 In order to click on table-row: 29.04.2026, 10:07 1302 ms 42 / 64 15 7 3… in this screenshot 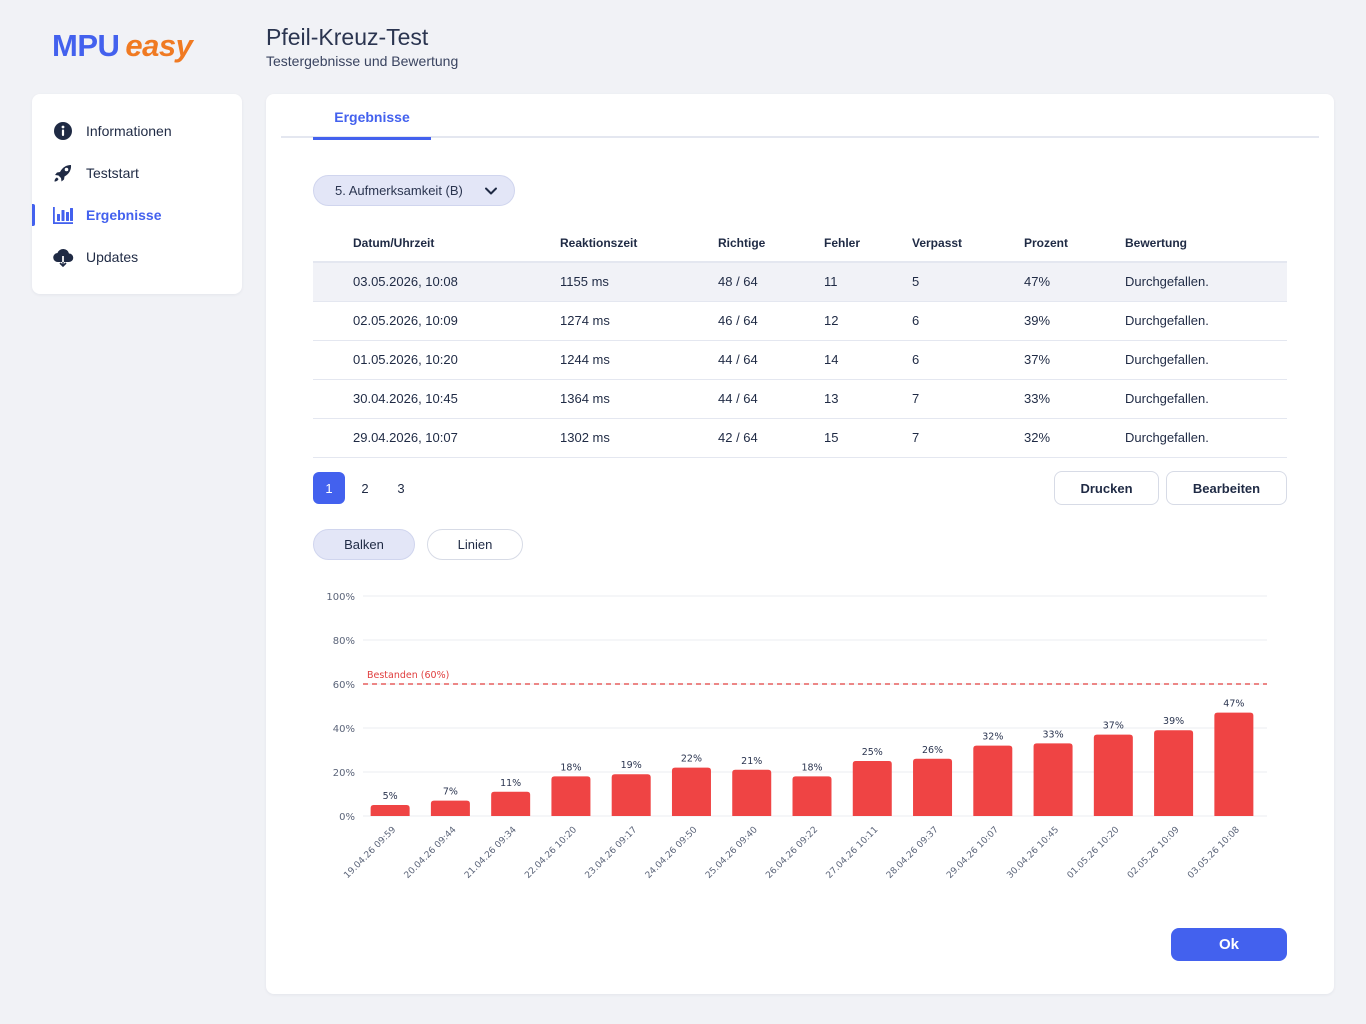, I will do `click(800, 438)`.